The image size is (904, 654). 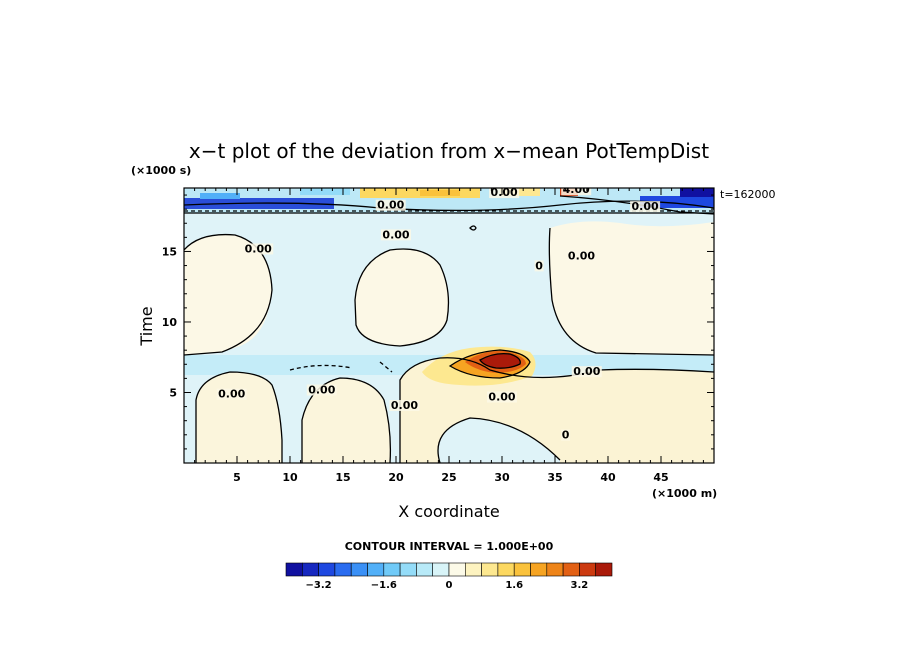 I want to click on y-tick-label: 15, so click(x=169, y=251).